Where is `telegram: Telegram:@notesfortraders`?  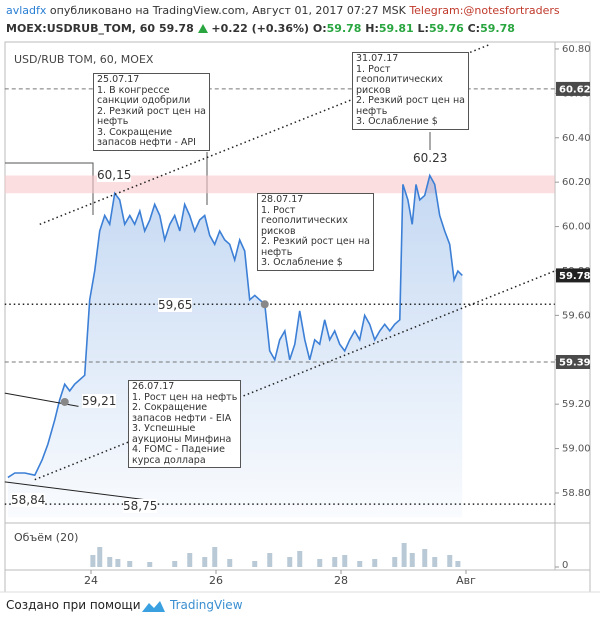 telegram: Telegram:@notesfortraders is located at coordinates (484, 10).